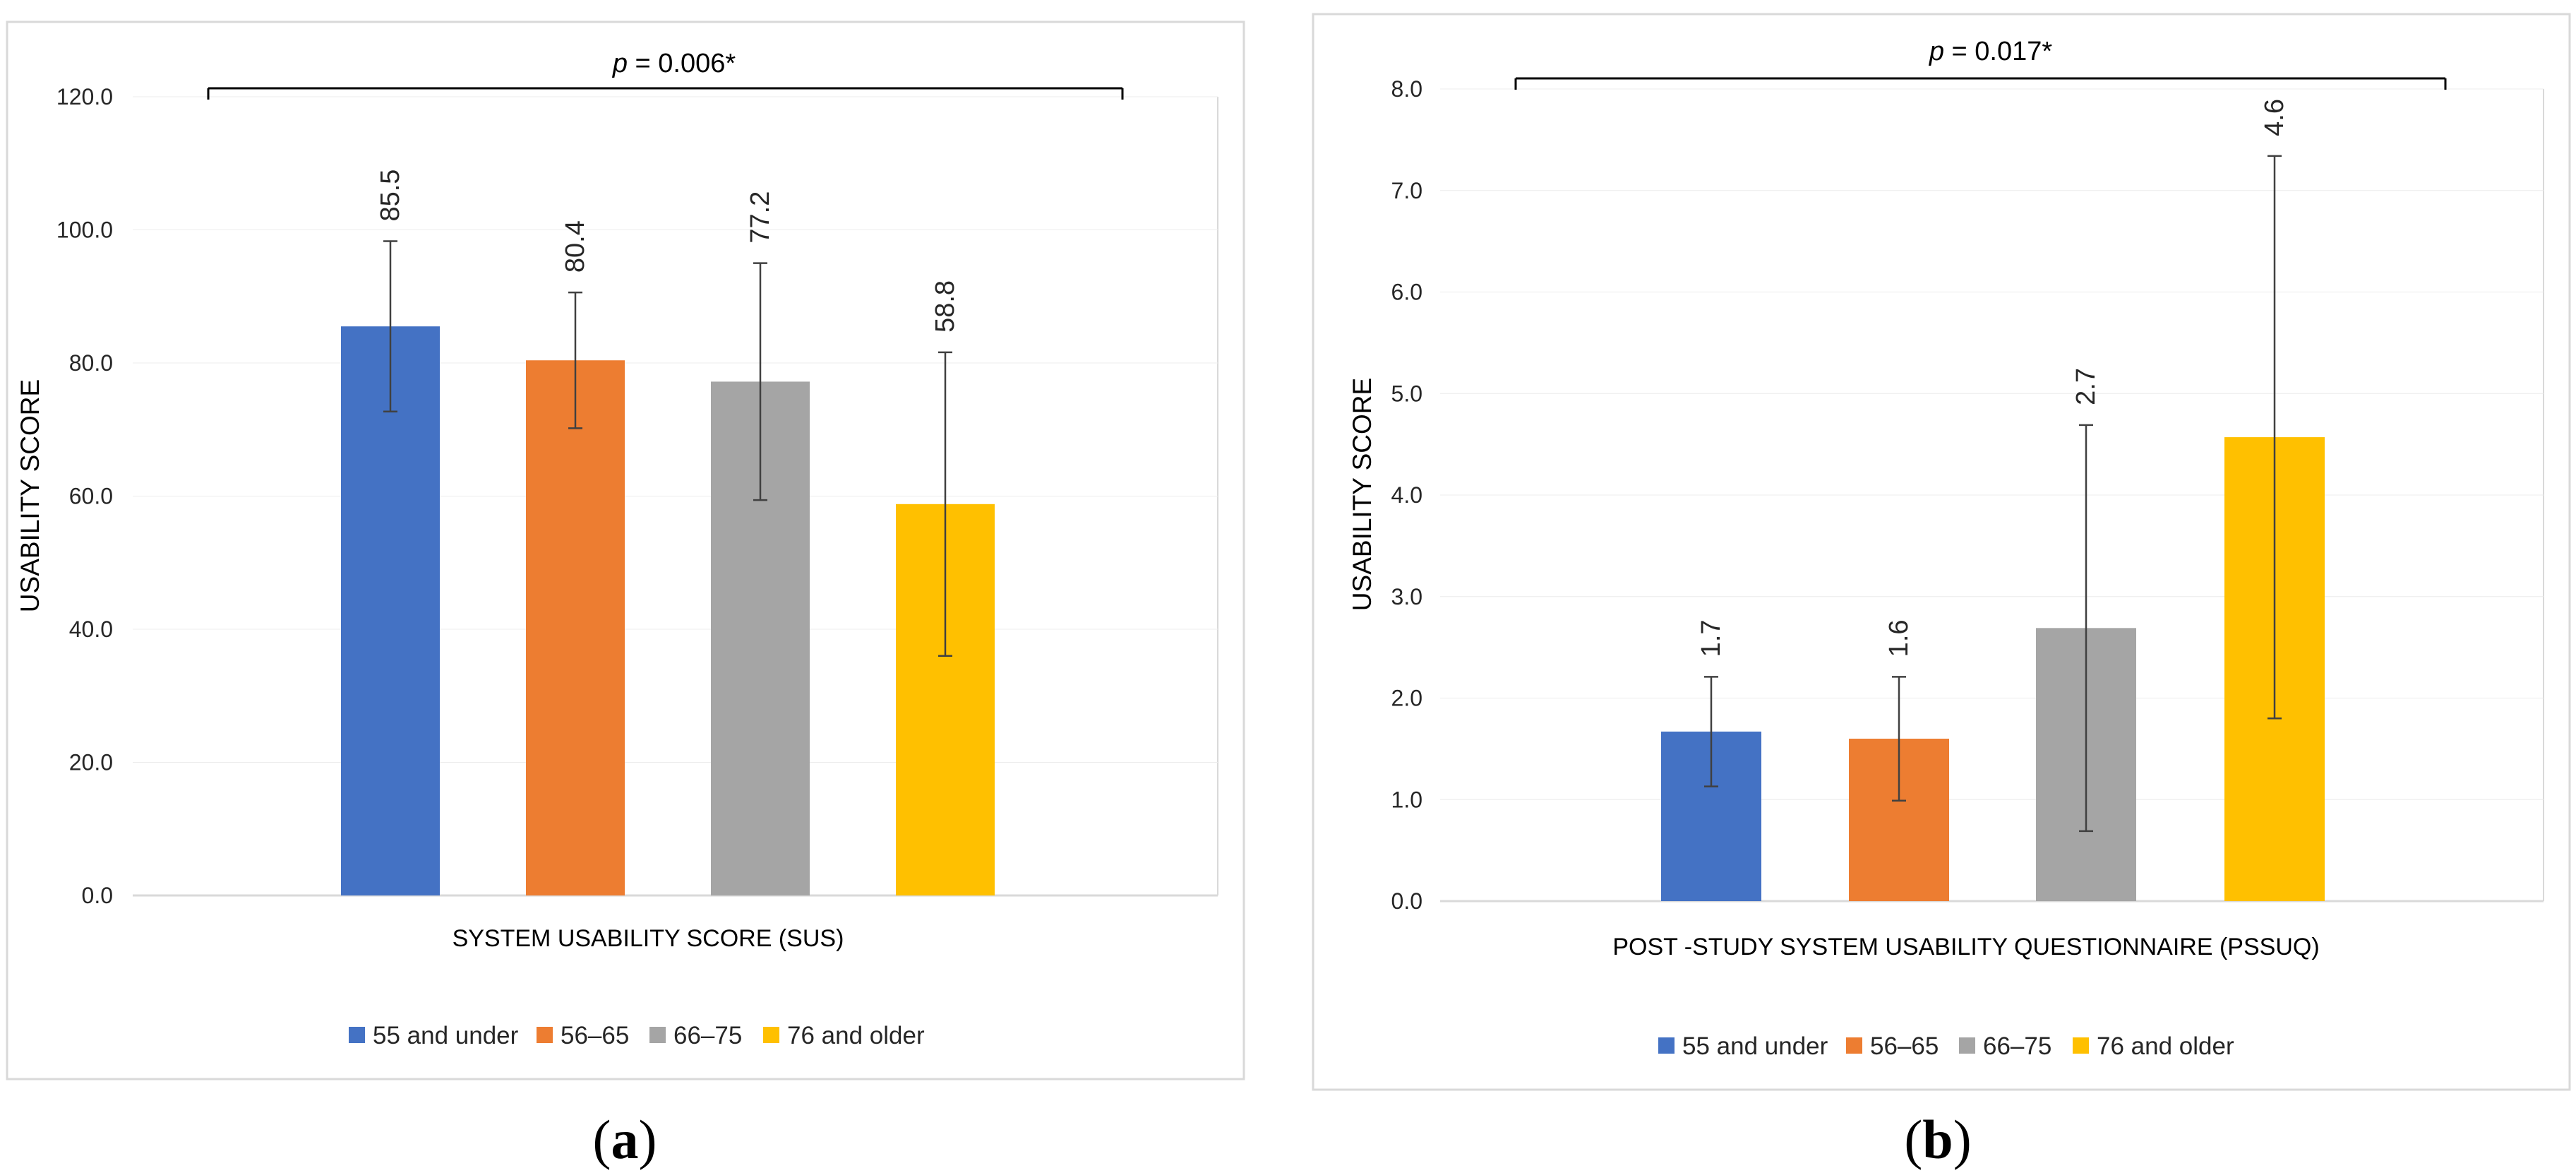 Image resolution: width=2576 pixels, height=1173 pixels. Describe the element at coordinates (1904, 1046) in the screenshot. I see `legend-b-label-56-65: 56–65` at that location.